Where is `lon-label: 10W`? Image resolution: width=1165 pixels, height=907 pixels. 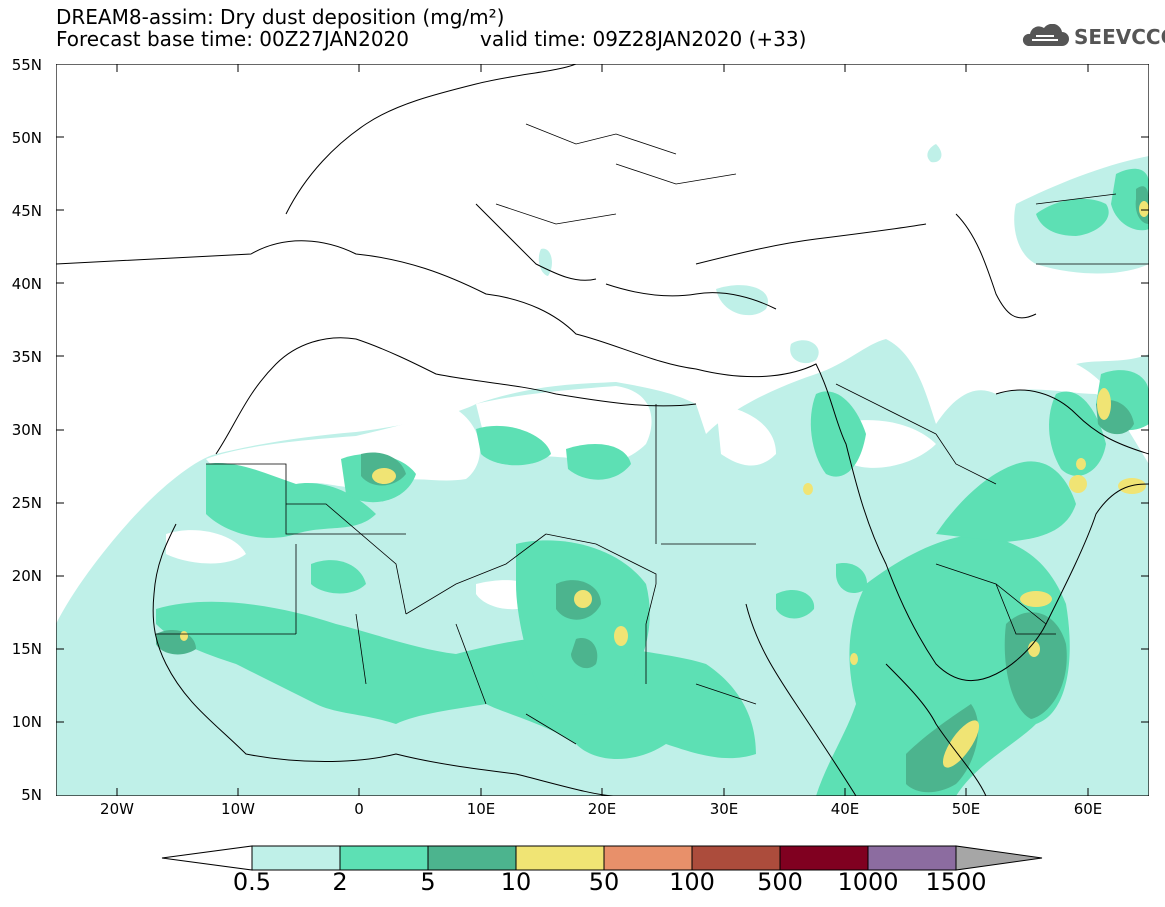
lon-label: 10W is located at coordinates (238, 809).